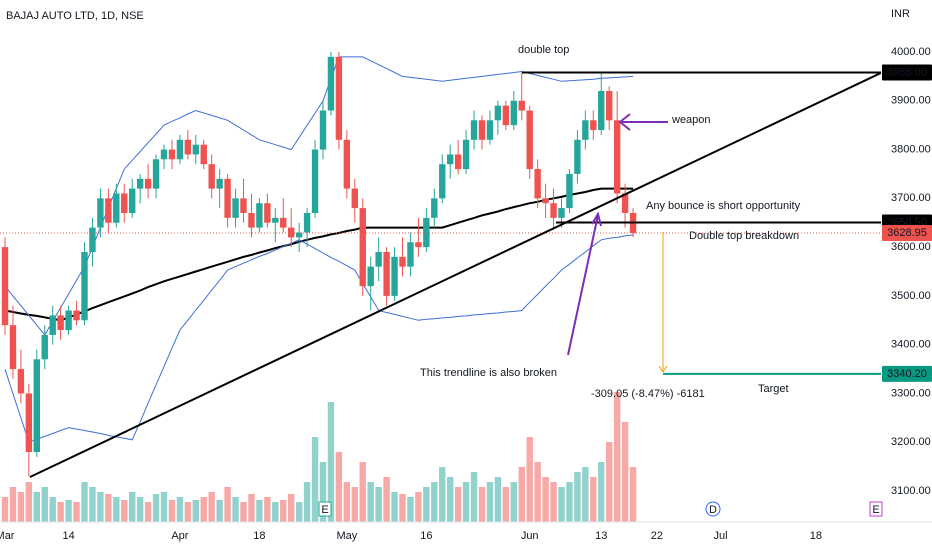 The width and height of the screenshot is (932, 550). I want to click on y-tick-label: 3100.00, so click(911, 491).